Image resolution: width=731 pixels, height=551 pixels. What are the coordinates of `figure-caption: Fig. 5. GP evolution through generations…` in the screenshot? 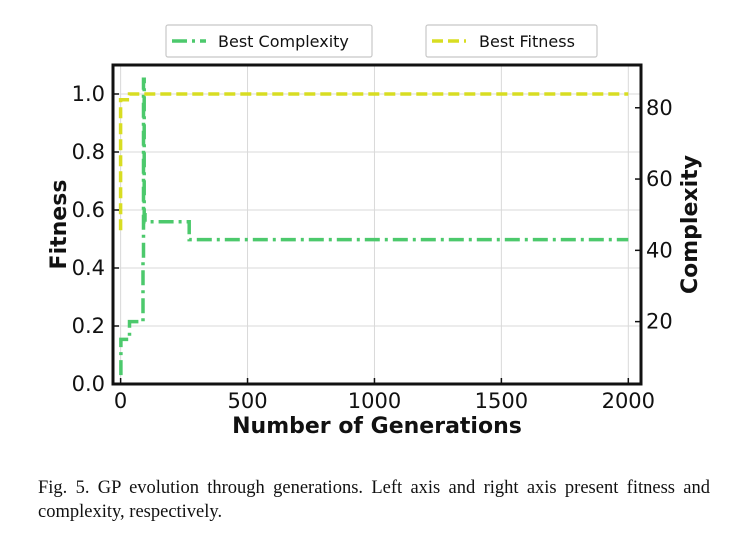 It's located at (374, 500).